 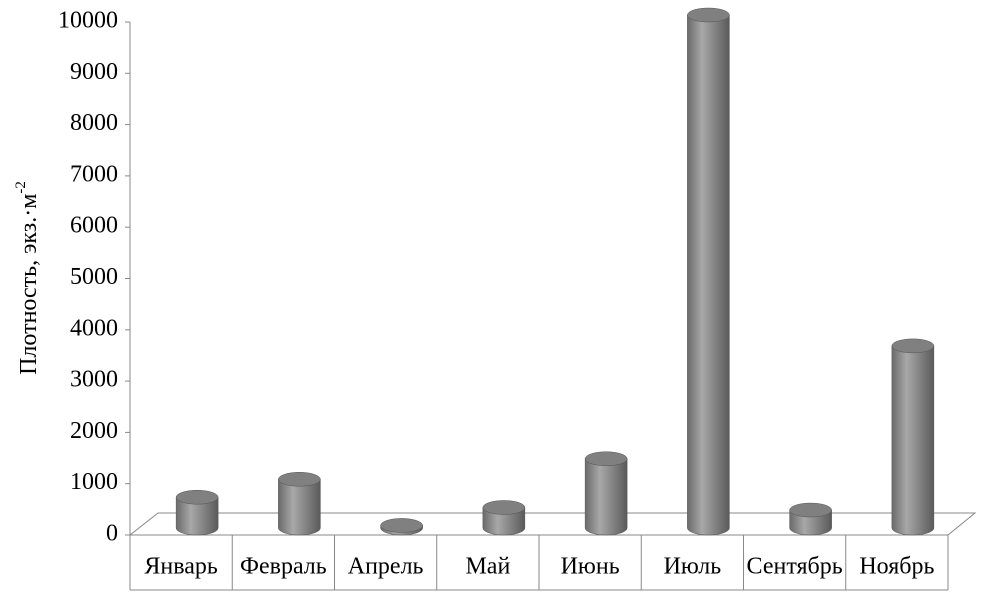 What do you see at coordinates (795, 567) in the screenshot?
I see `x-tick-label: Сентябрь` at bounding box center [795, 567].